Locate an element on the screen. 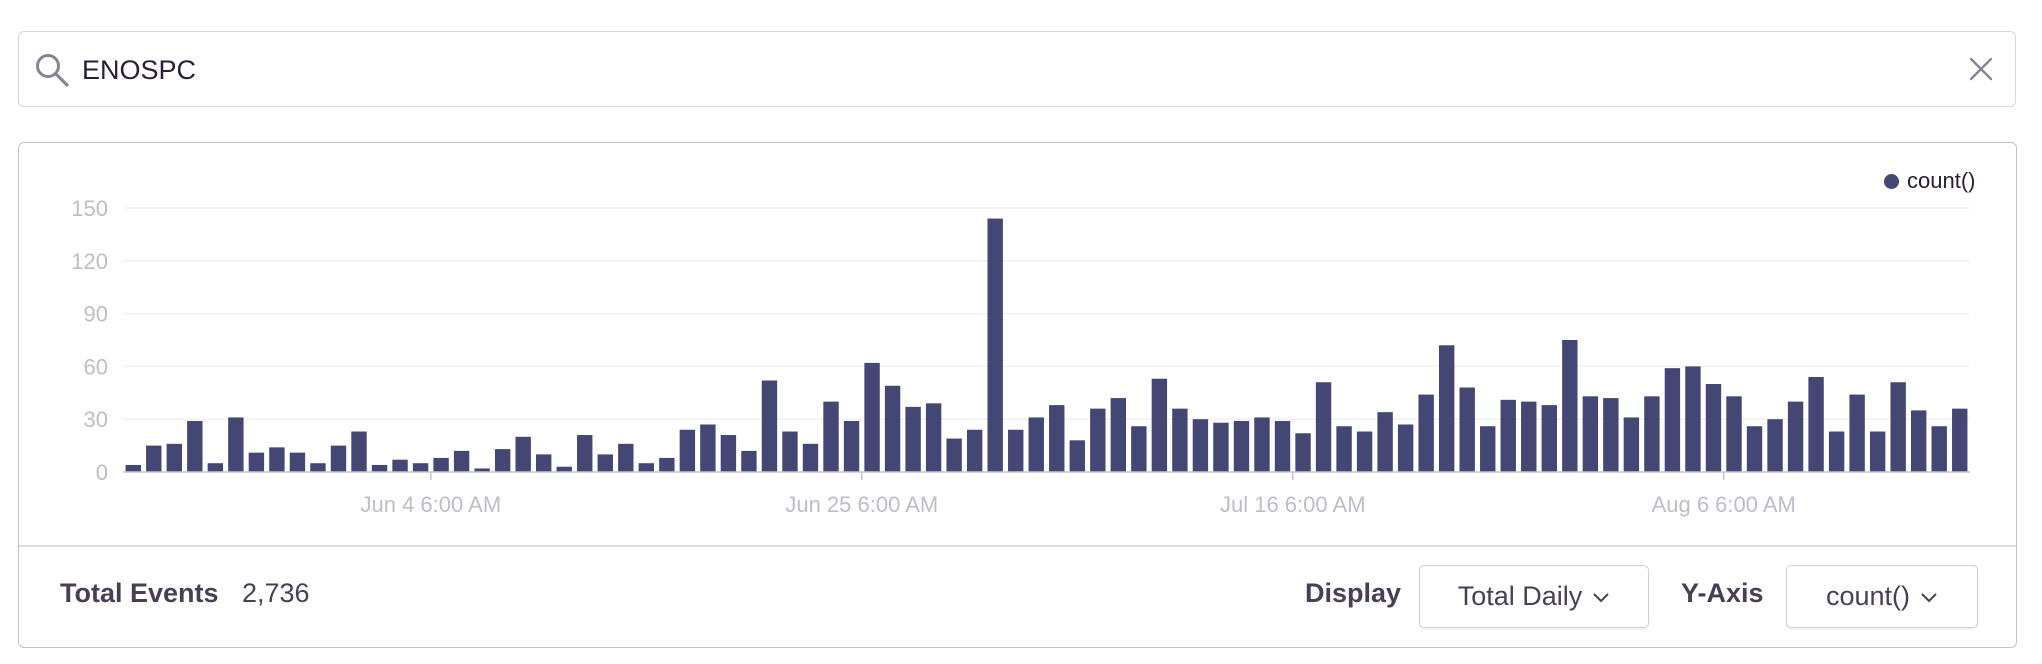 Image resolution: width=2042 pixels, height=664 pixels. display-label: Display is located at coordinates (1353, 593).